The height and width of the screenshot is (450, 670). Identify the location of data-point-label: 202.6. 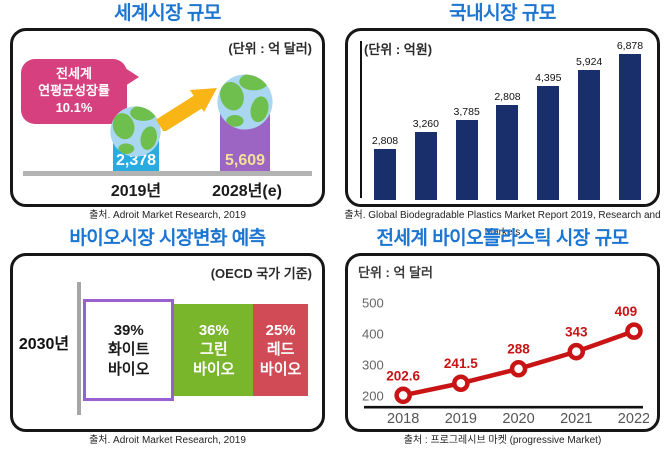
(403, 375).